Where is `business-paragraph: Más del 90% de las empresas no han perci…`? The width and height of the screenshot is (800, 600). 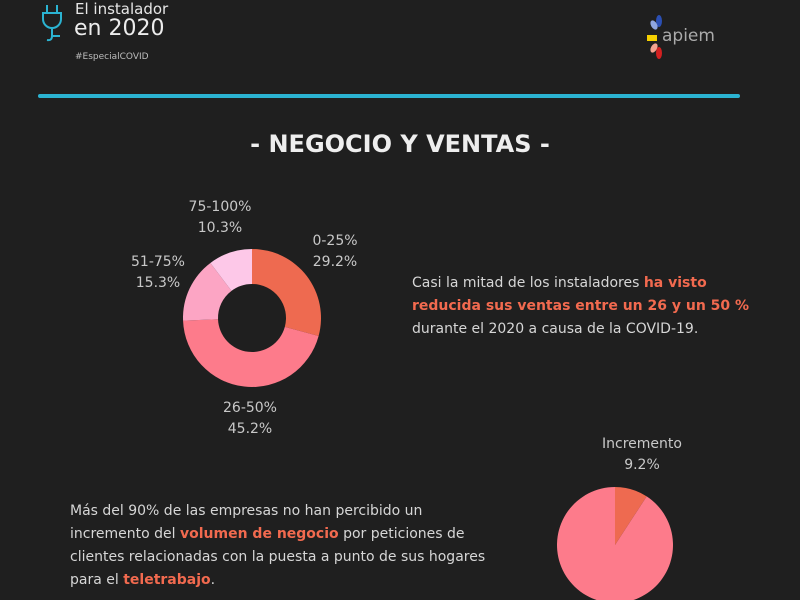
business-paragraph: Más del 90% de las empresas no han perci… is located at coordinates (280, 546).